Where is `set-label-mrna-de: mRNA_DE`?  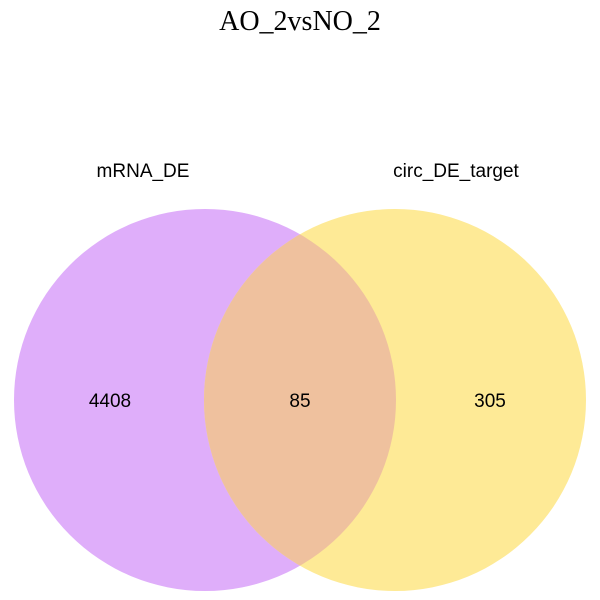 set-label-mrna-de: mRNA_DE is located at coordinates (143, 171).